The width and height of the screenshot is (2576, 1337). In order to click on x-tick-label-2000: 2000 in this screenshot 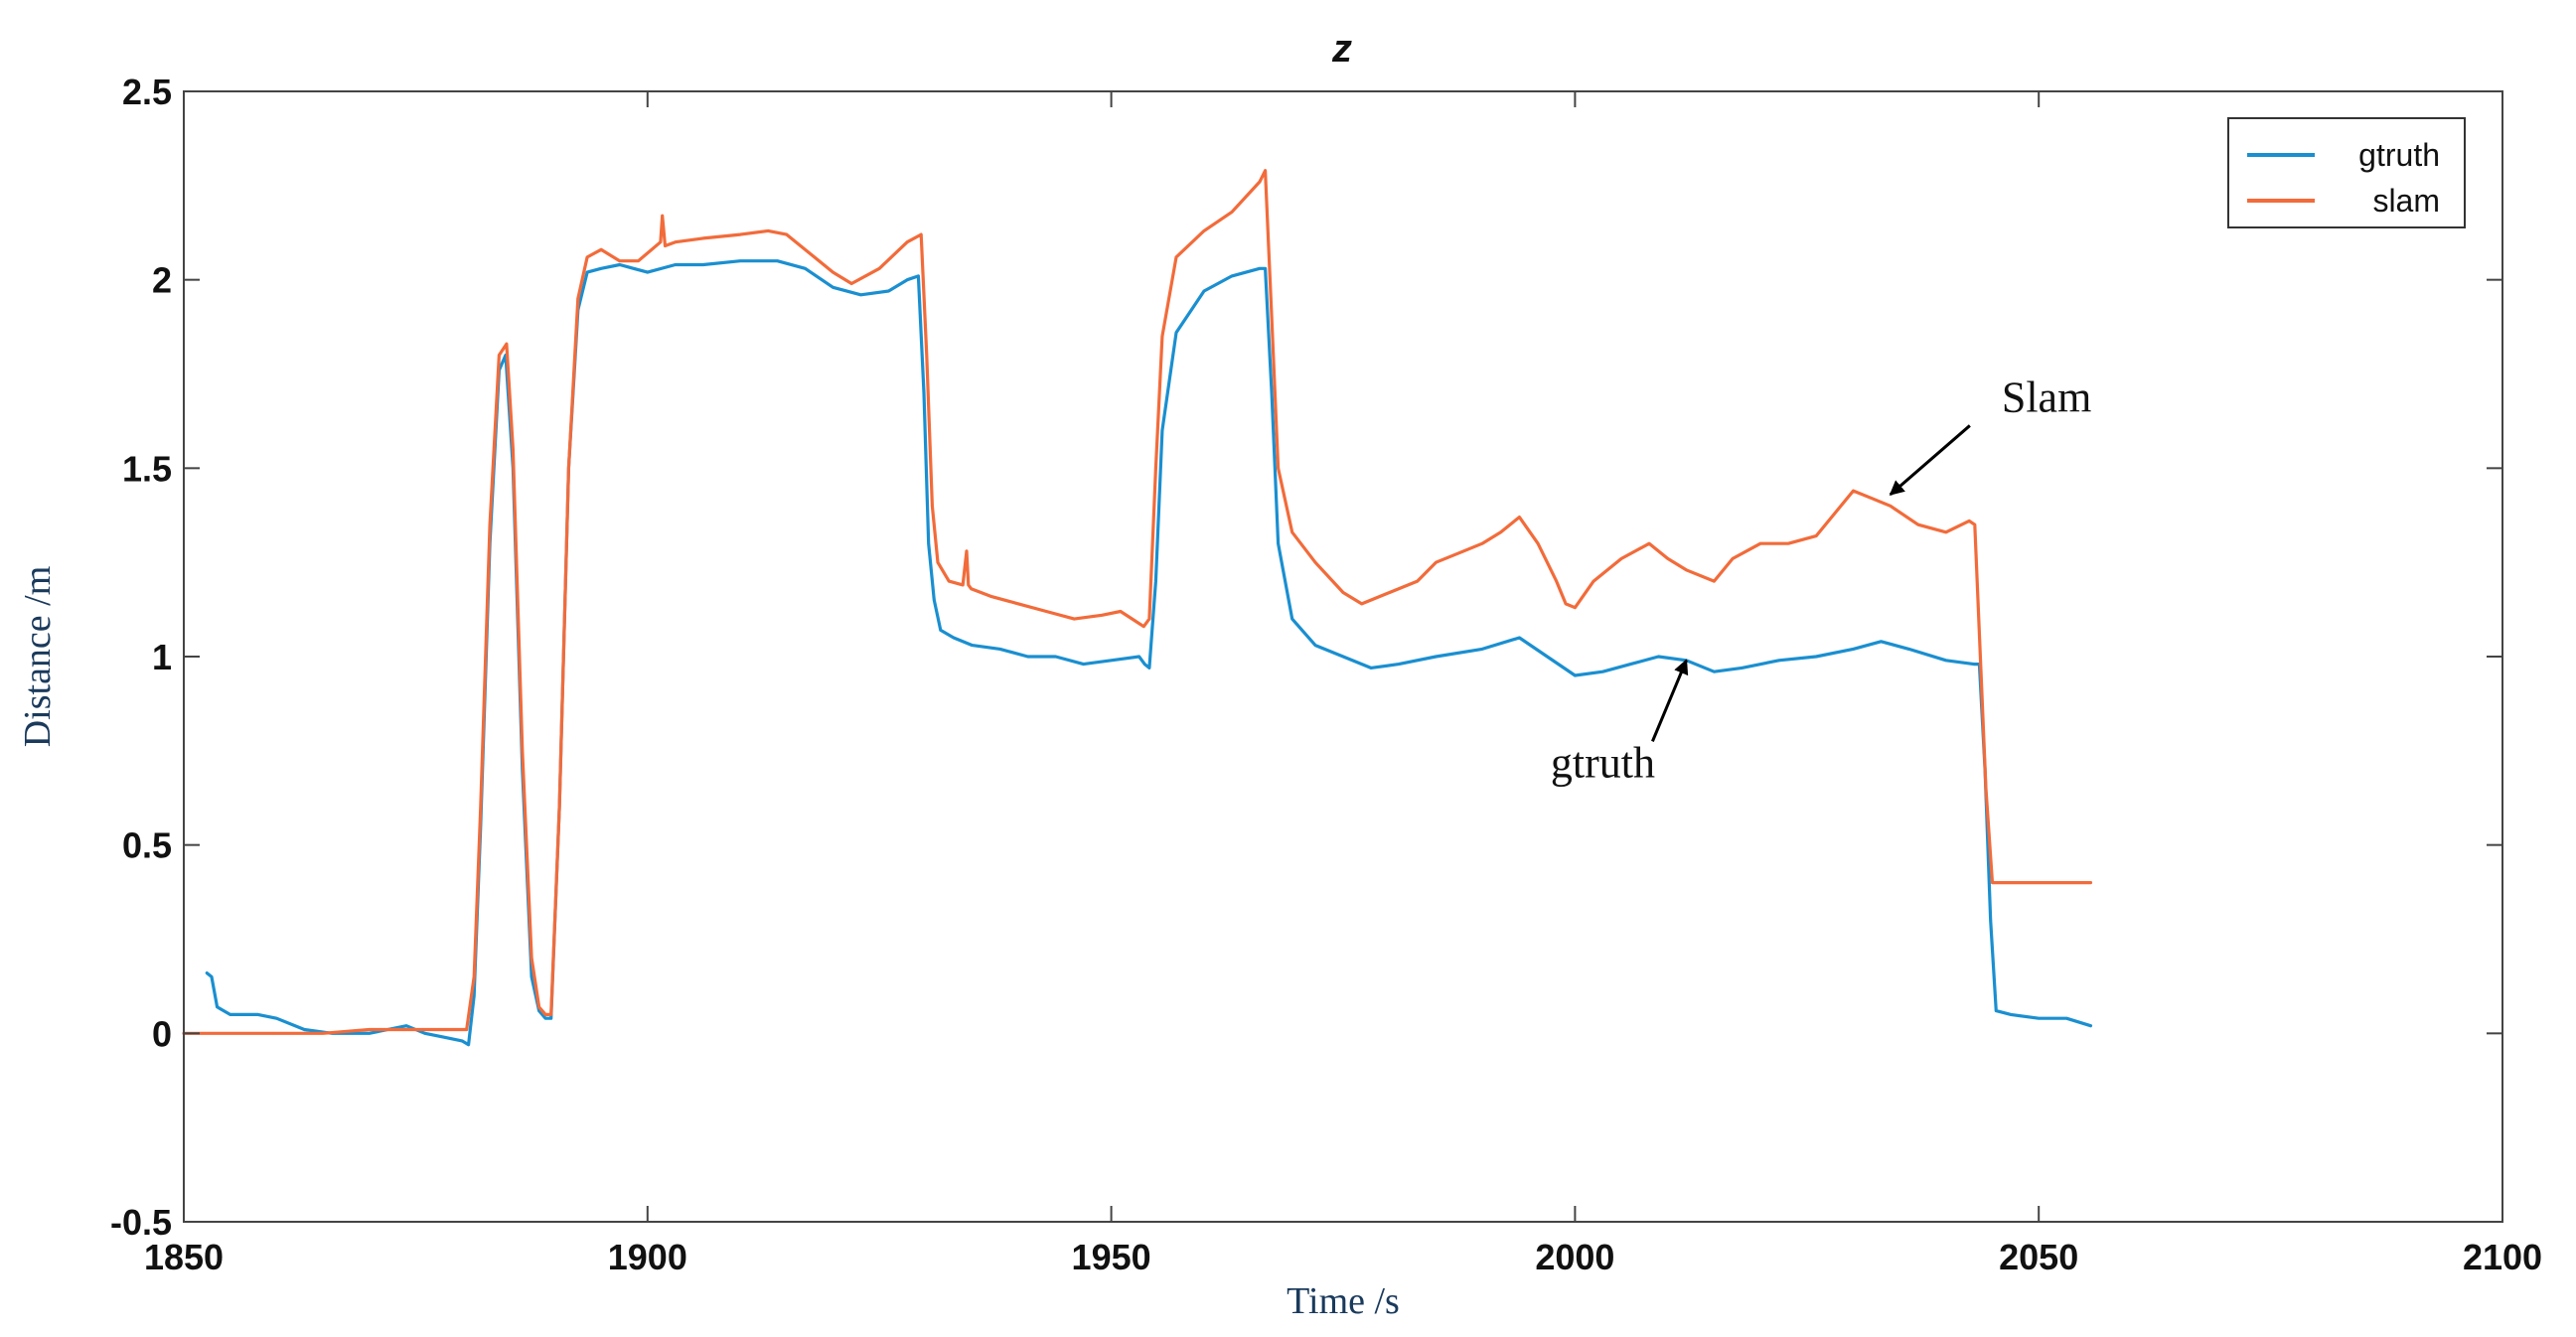, I will do `click(1574, 1257)`.